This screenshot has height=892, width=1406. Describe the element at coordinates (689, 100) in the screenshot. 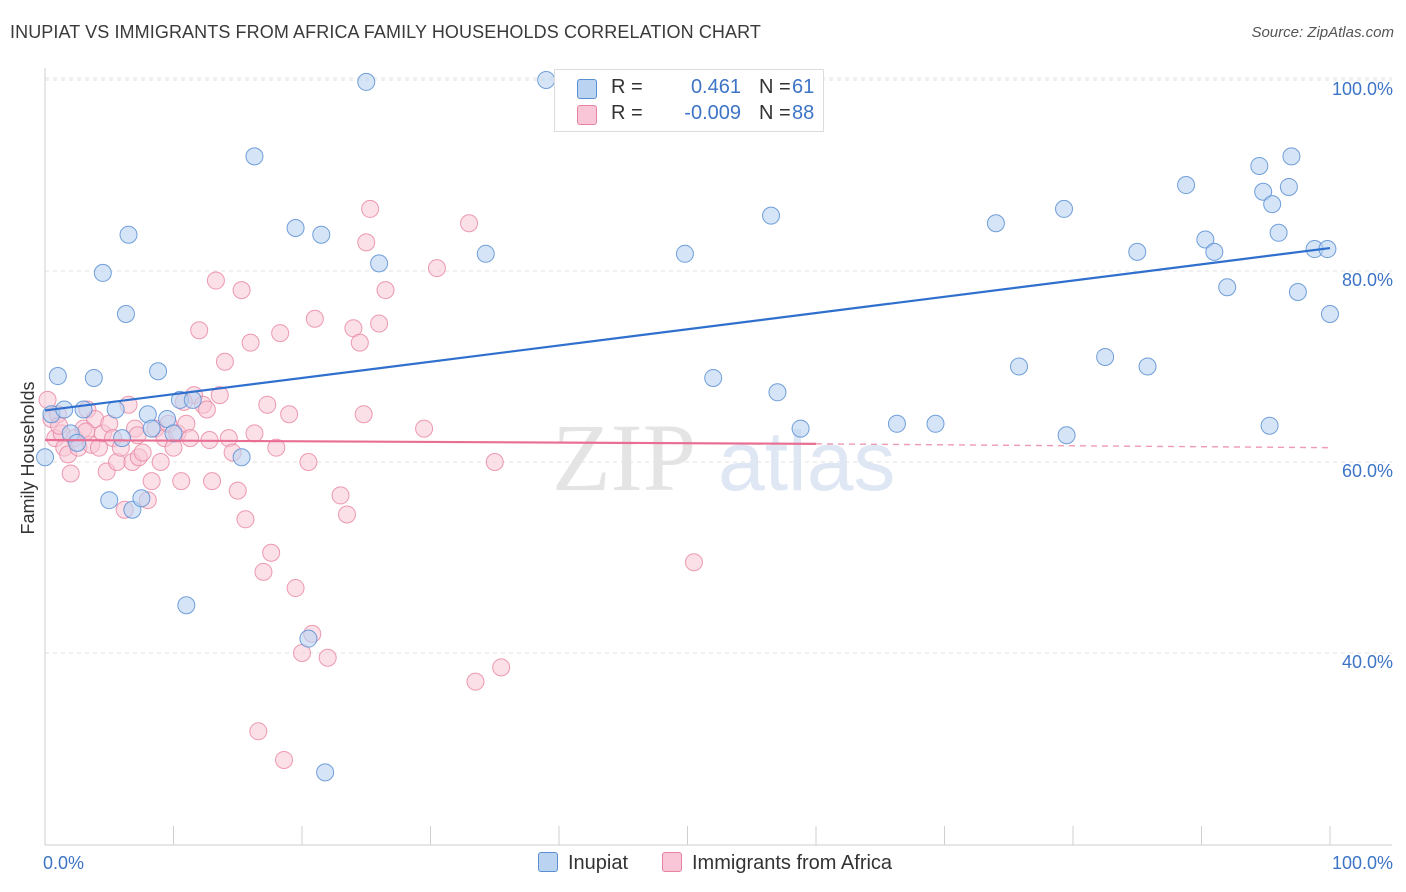

I see `correlation-legend: R = 0.461 N = 61 R = -0.009 N = 88` at that location.